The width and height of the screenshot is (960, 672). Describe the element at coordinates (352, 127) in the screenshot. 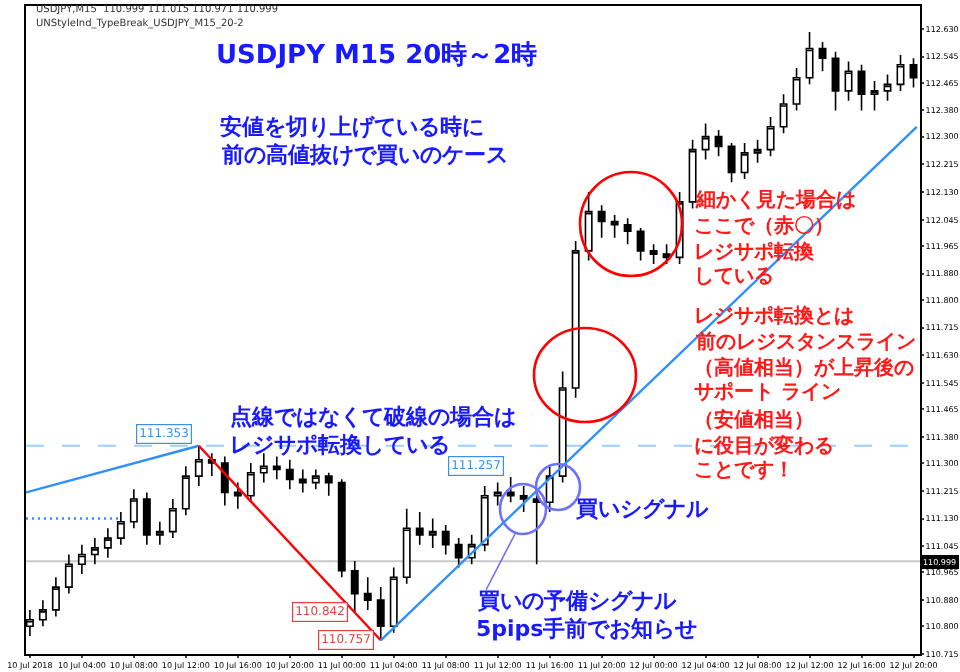

I see `annotation: 安値を切り上げている時に` at that location.